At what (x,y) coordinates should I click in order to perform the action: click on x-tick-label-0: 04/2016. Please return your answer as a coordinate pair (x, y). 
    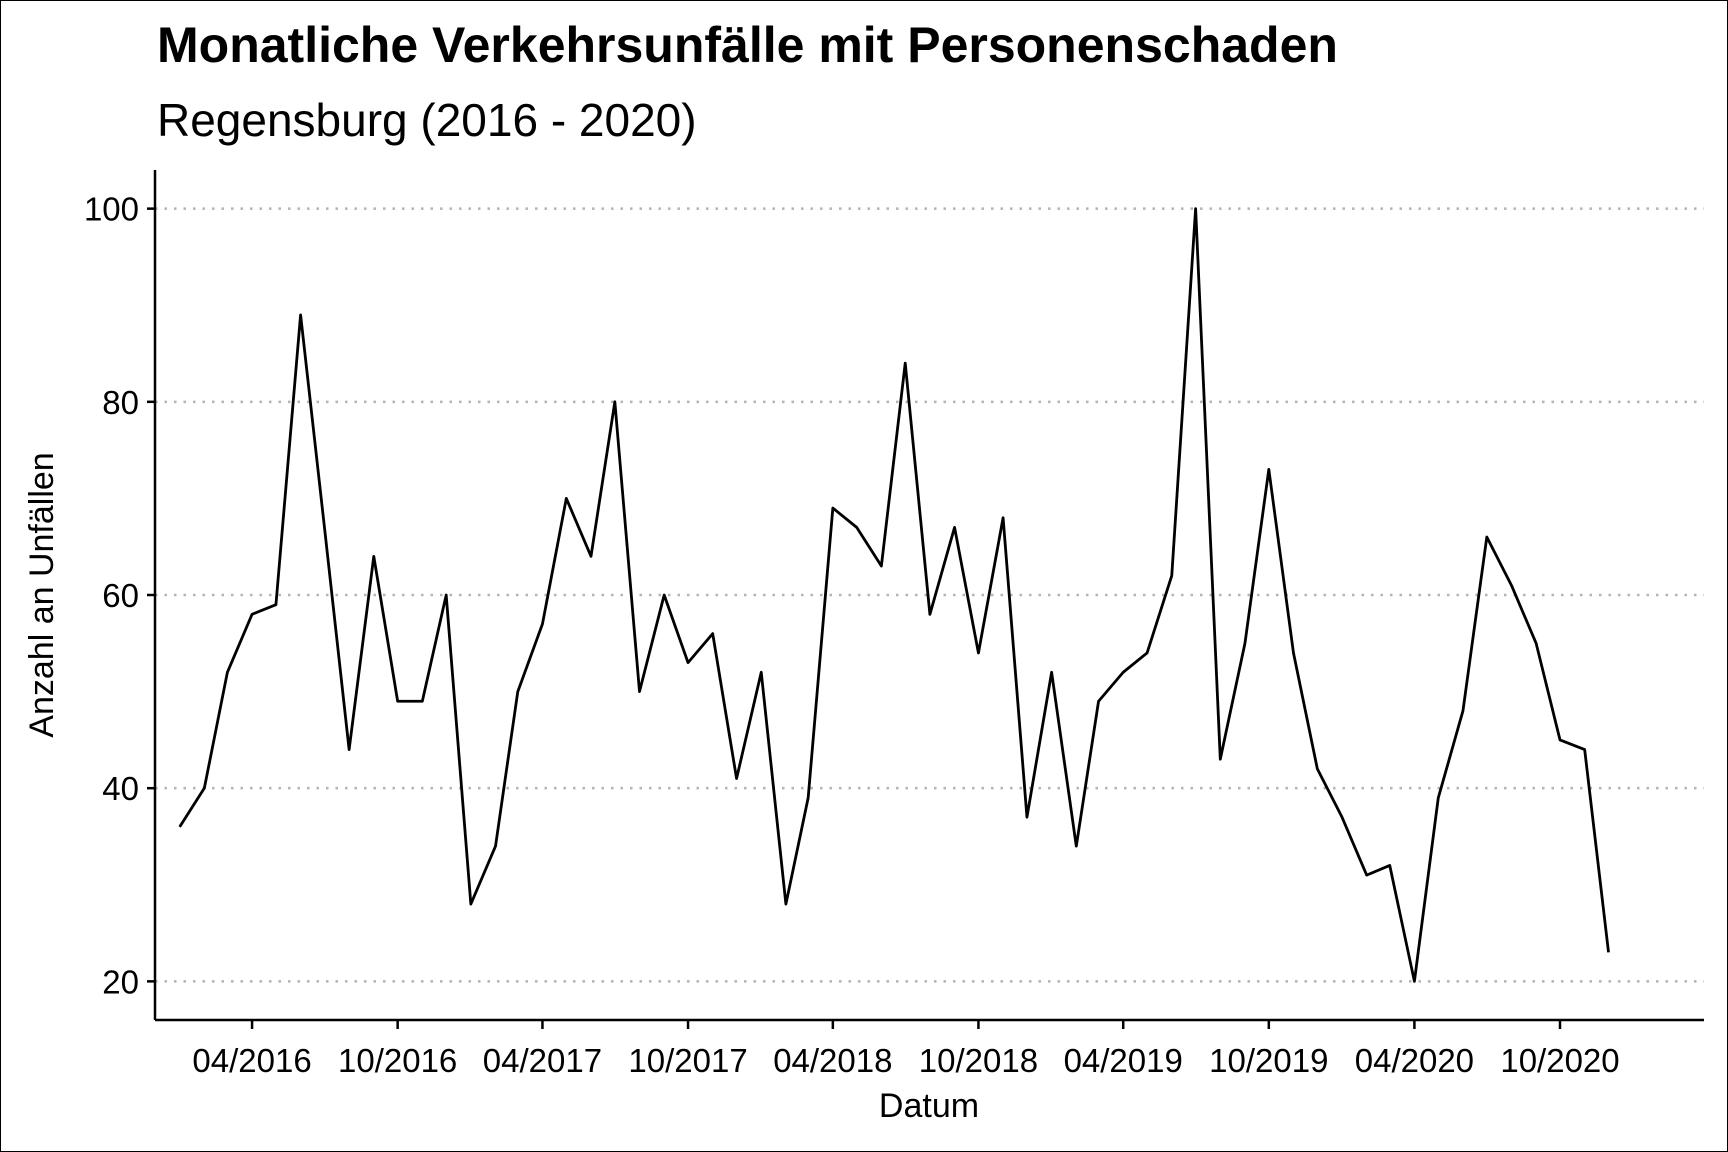
    Looking at the image, I should click on (251, 1060).